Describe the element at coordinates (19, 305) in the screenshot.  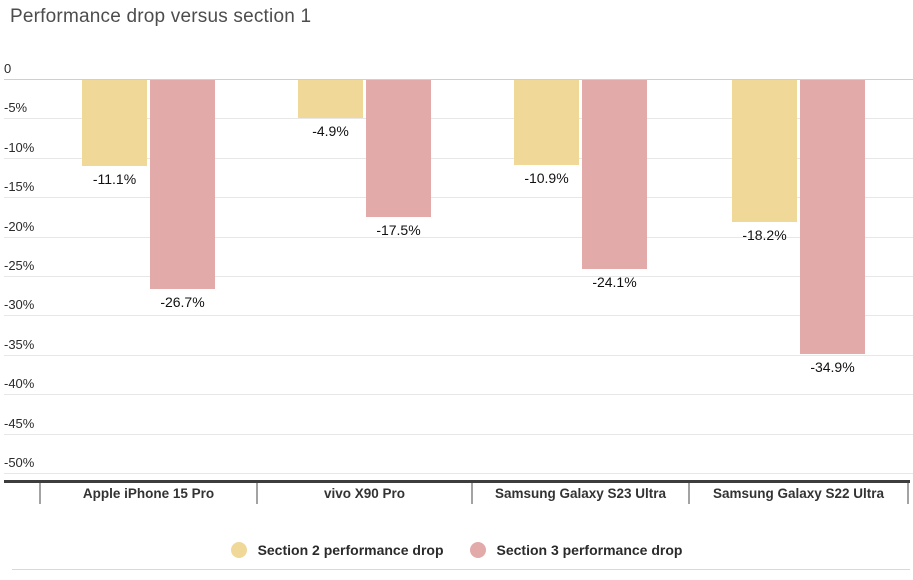
I see `y-axis-tick-label-30: -30%` at that location.